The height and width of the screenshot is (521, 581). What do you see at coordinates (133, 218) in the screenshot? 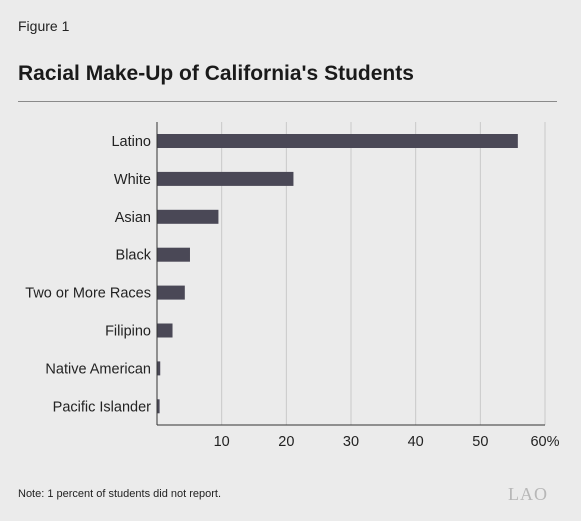
I see `category-label-2: Asian` at bounding box center [133, 218].